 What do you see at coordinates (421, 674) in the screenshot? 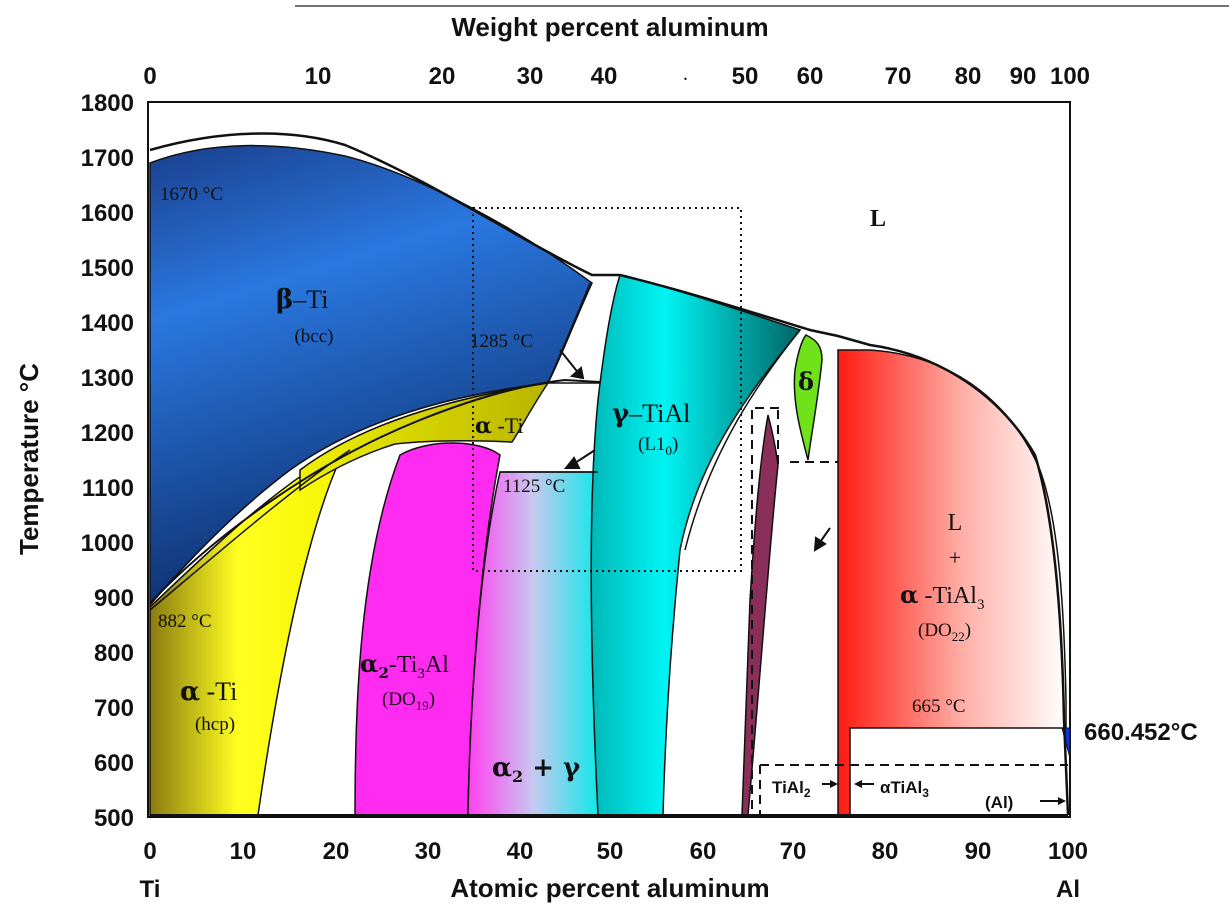
I see `alpha2-sub3: 3` at bounding box center [421, 674].